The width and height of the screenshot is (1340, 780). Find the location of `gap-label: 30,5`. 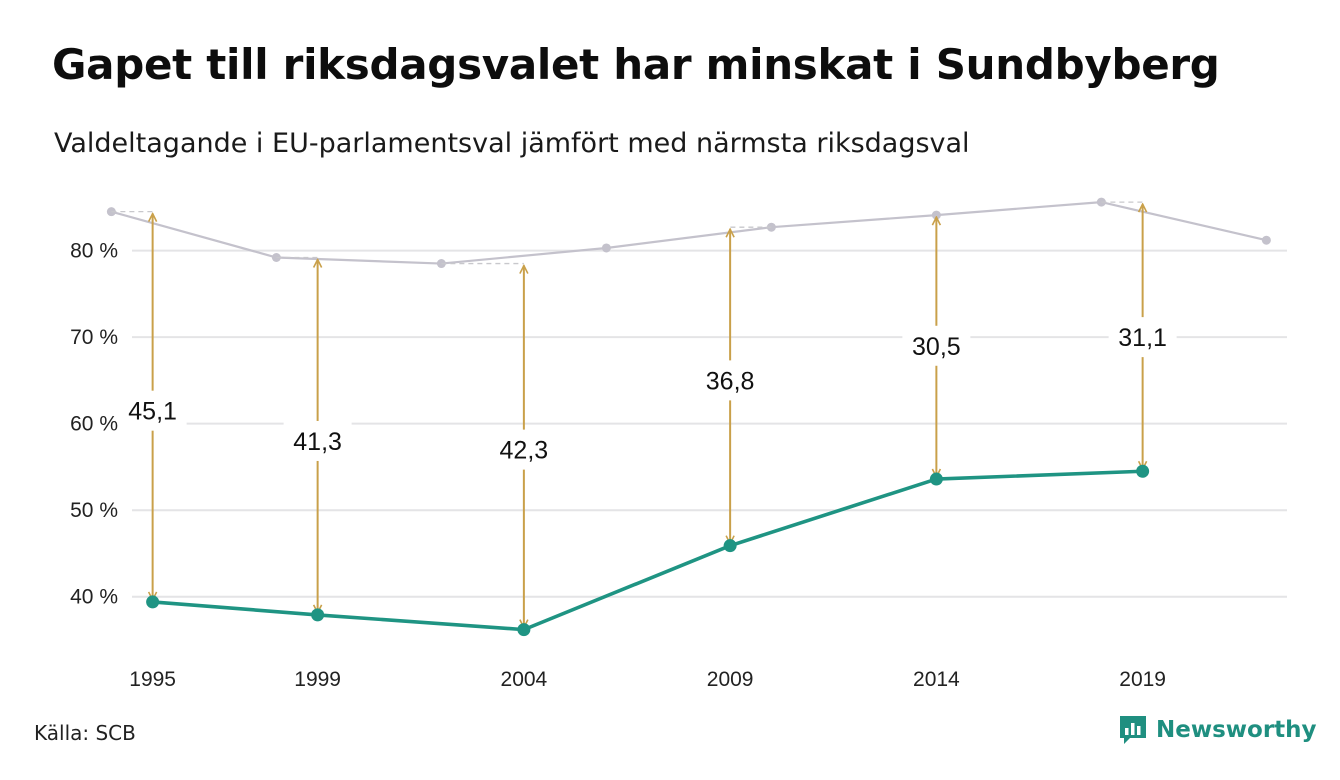

gap-label: 30,5 is located at coordinates (936, 347).